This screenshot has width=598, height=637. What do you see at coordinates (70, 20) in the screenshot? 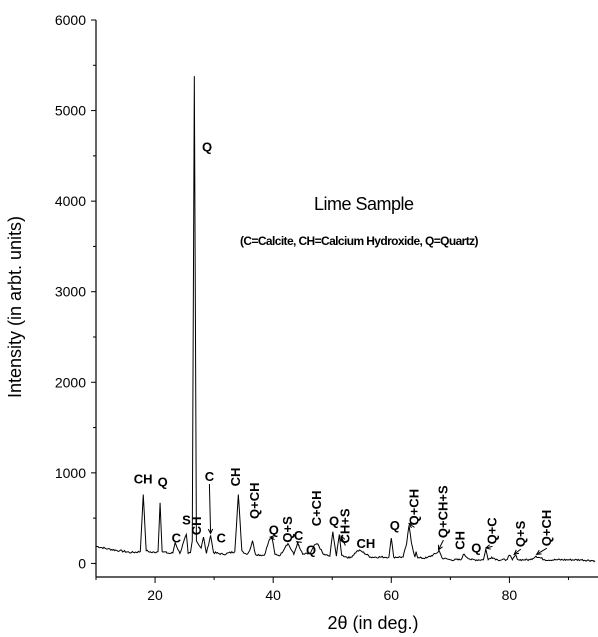
I see `y-tick-label: 6000` at bounding box center [70, 20].